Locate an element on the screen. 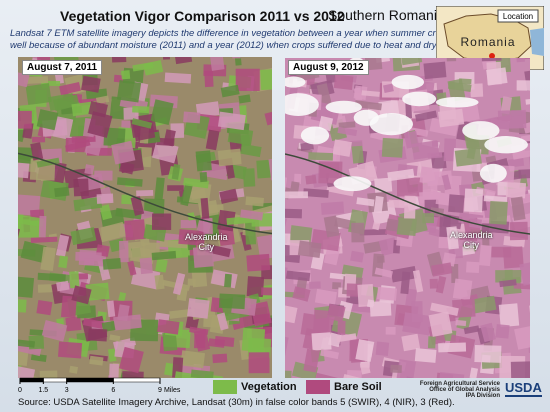  city-label: Alexandria City is located at coordinates (471, 240).